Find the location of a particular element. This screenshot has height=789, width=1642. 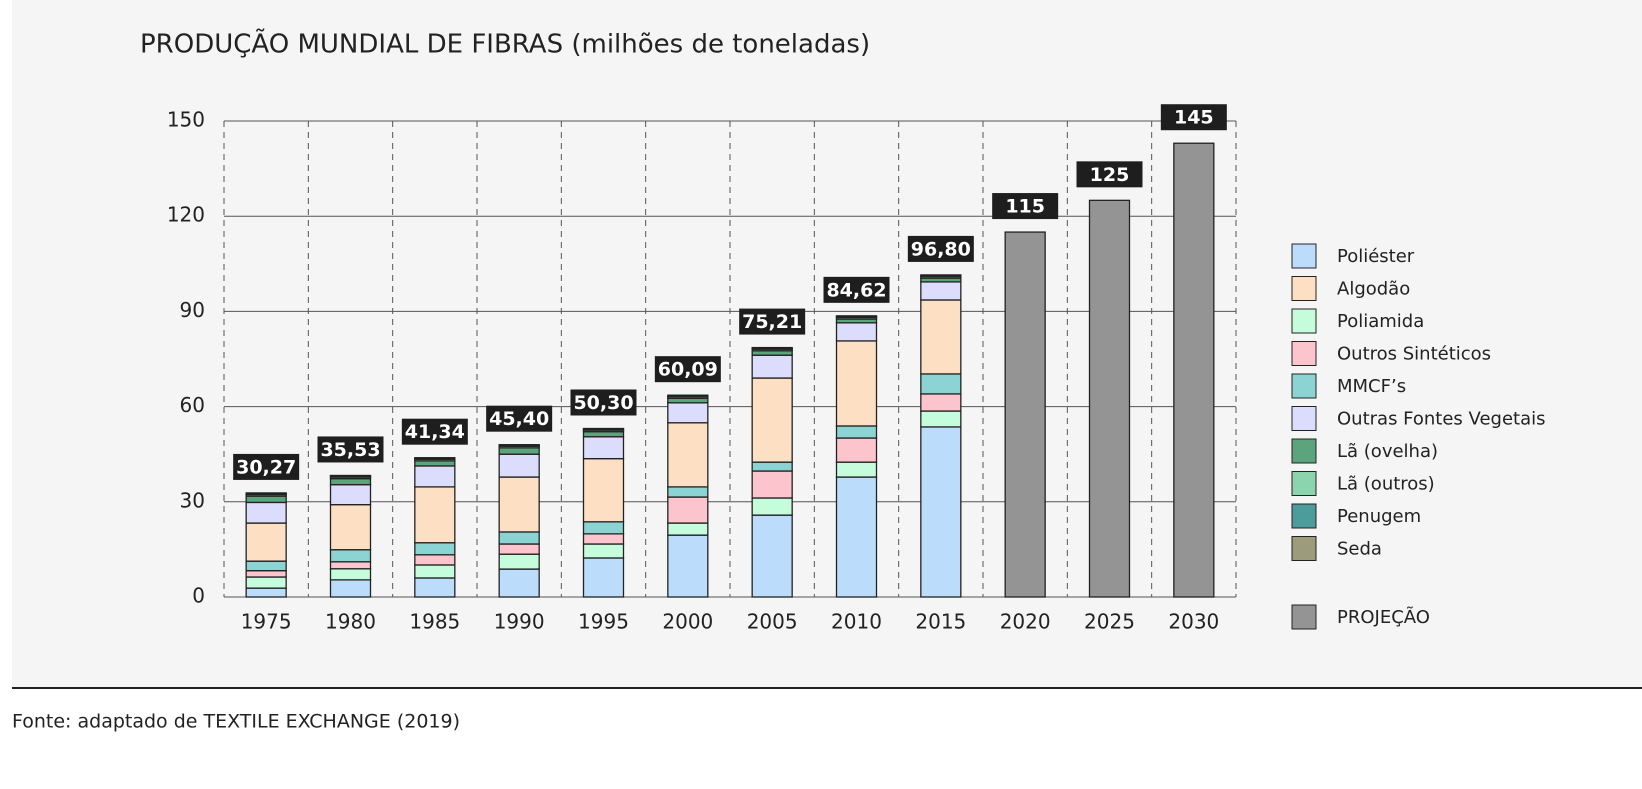

total-label: 35,53 is located at coordinates (350, 450).